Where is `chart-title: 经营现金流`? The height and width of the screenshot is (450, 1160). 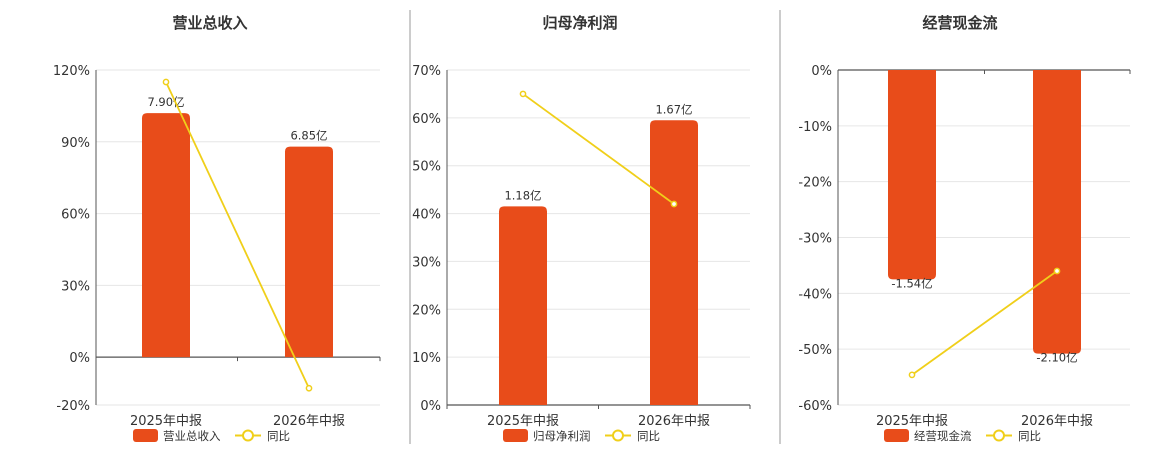
chart-title: 经营现金流 is located at coordinates (959, 23).